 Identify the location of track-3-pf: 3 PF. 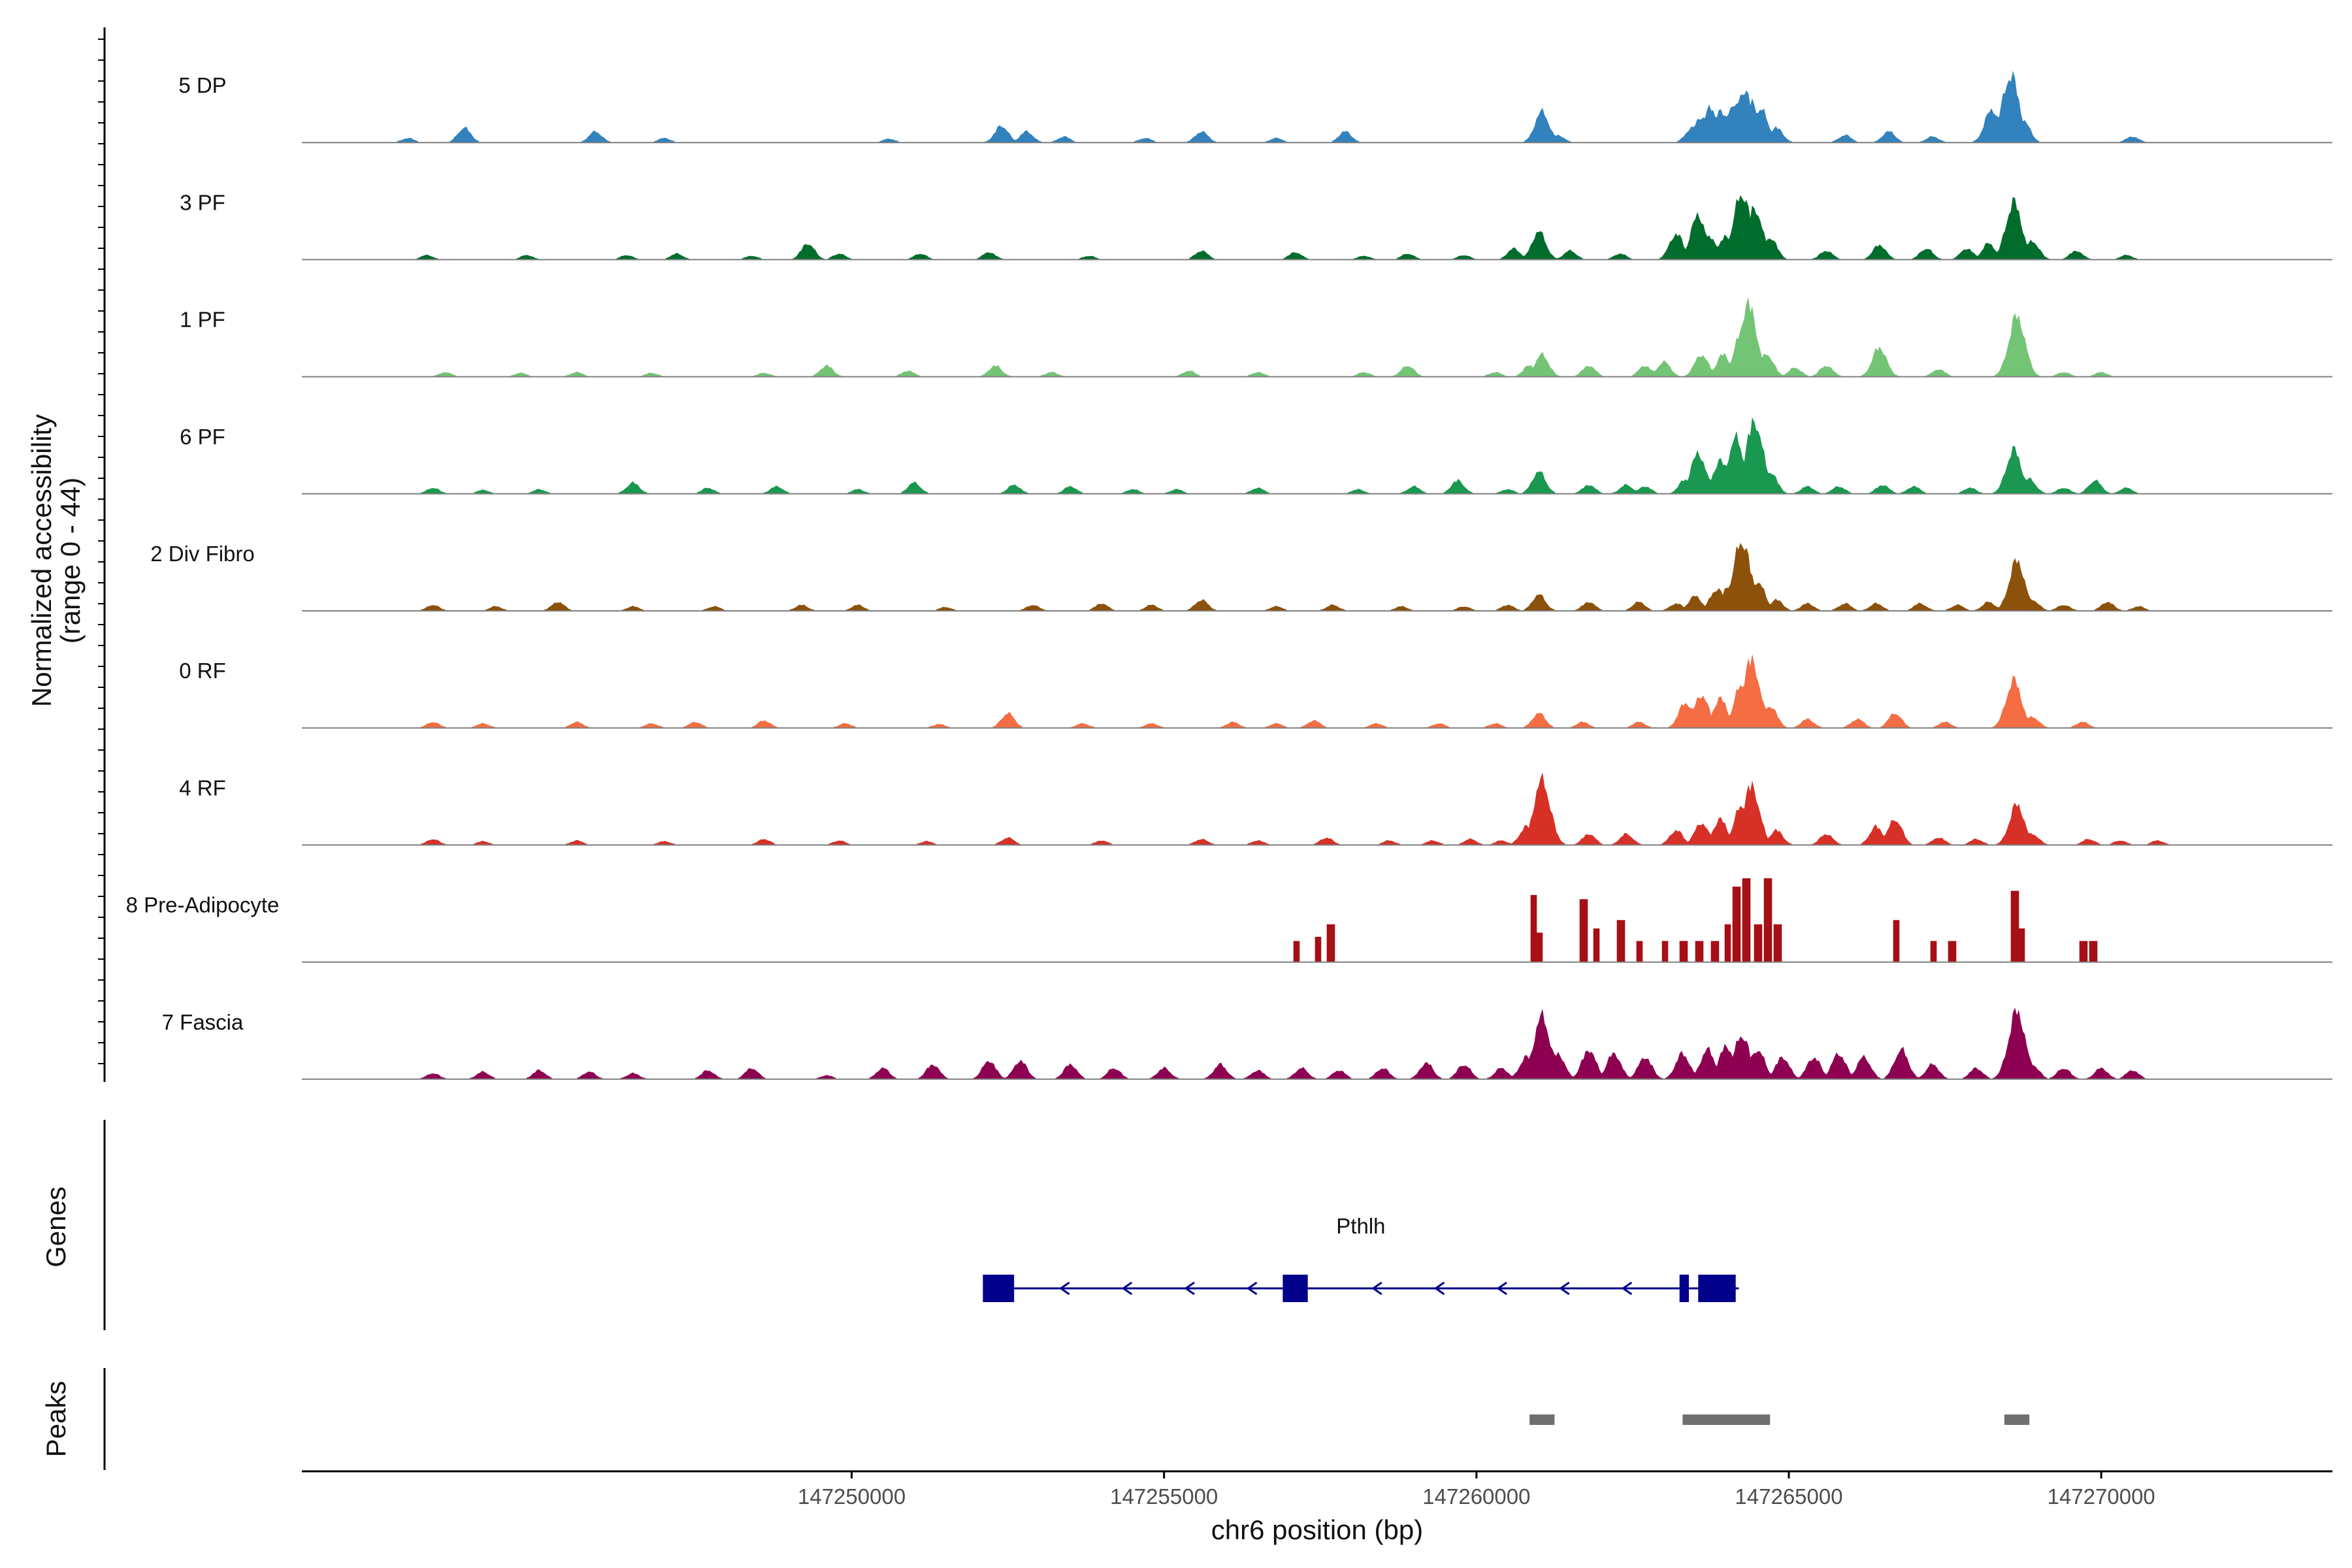
(1256, 225).